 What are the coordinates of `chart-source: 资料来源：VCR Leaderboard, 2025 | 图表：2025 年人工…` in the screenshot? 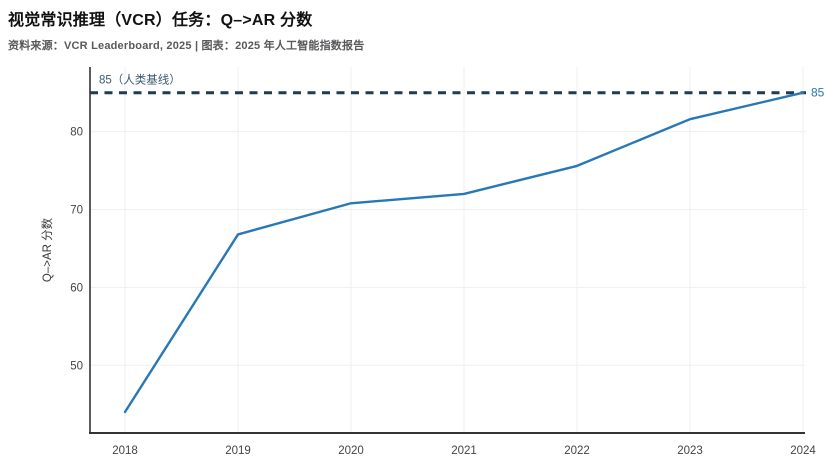 It's located at (186, 46).